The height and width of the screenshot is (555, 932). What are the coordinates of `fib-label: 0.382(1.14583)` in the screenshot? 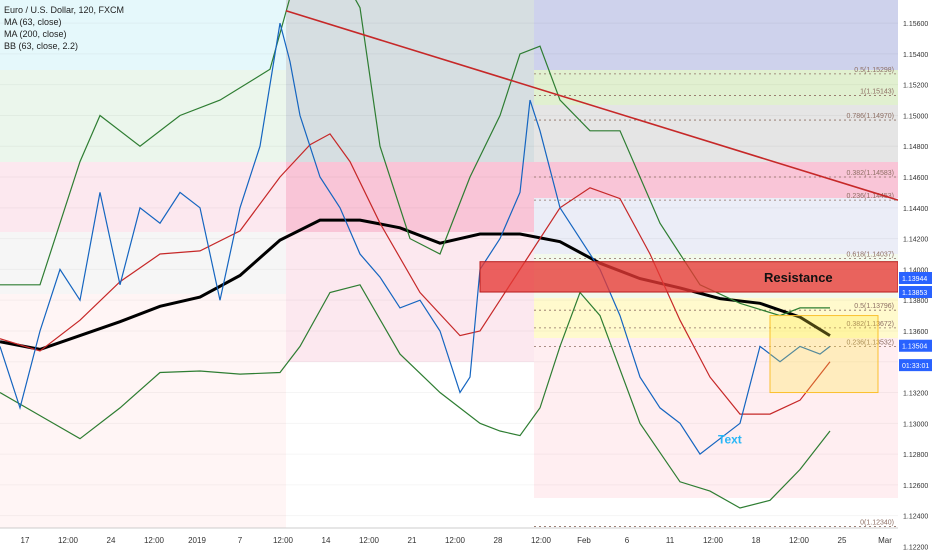 It's located at (870, 173).